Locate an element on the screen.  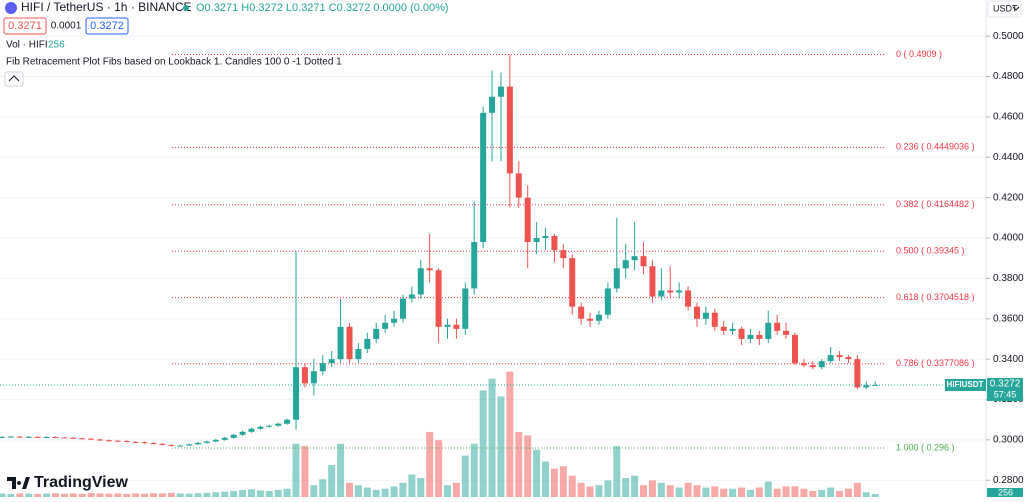
y-tick-label: 0.4600 is located at coordinates (1008, 117).